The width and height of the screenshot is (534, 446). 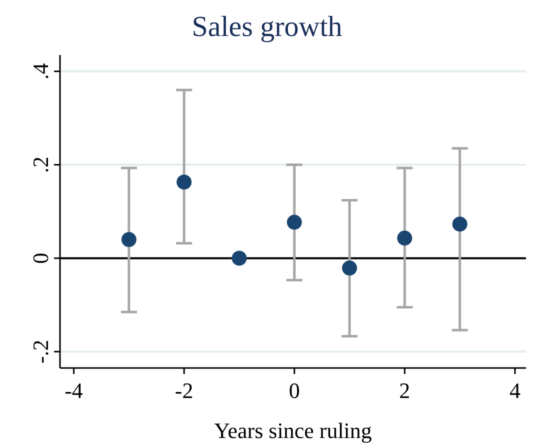 What do you see at coordinates (40, 352) in the screenshot?
I see `y-tick-label: -.2` at bounding box center [40, 352].